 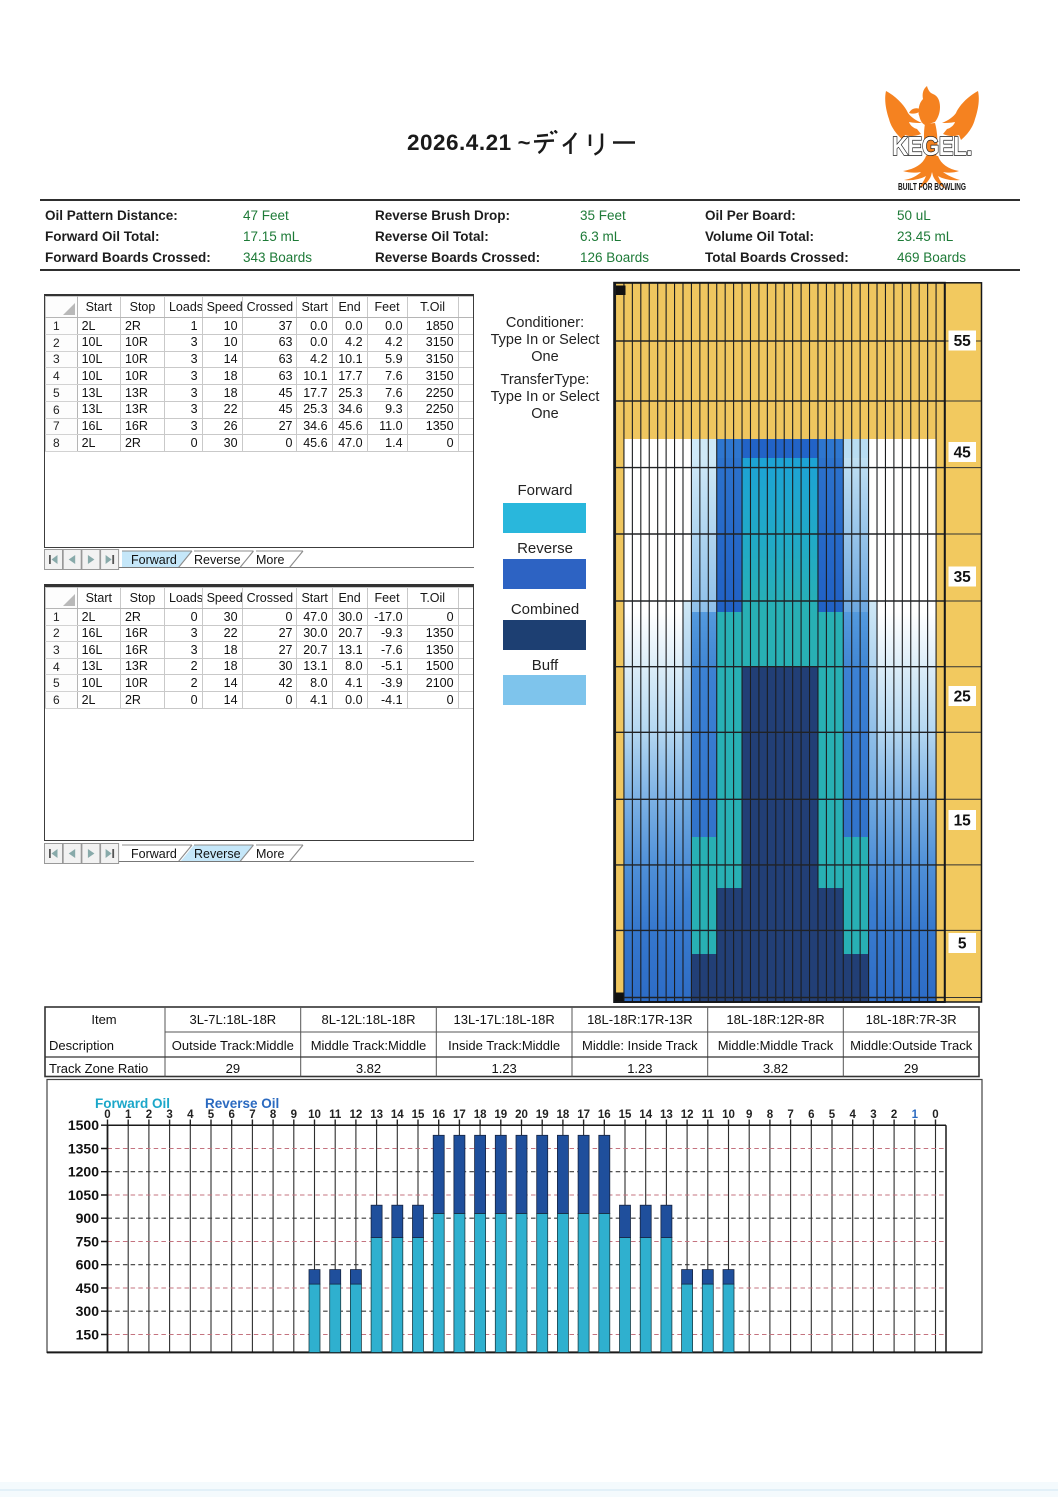 What do you see at coordinates (369, 1019) in the screenshot?
I see `svg-text: 8L-12L:18L-18R` at bounding box center [369, 1019].